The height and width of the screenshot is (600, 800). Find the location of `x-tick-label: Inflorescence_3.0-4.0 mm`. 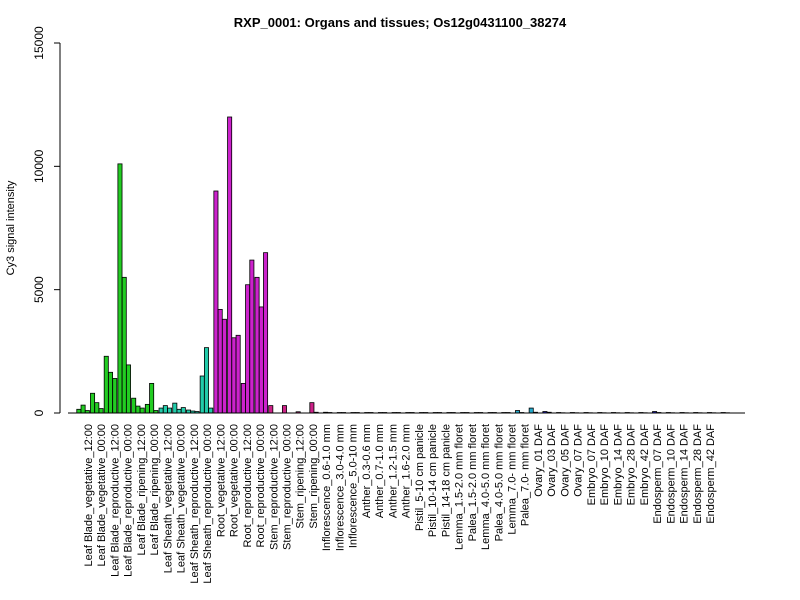

x-tick-label: Inflorescence_3.0-4.0 mm is located at coordinates (340, 487).